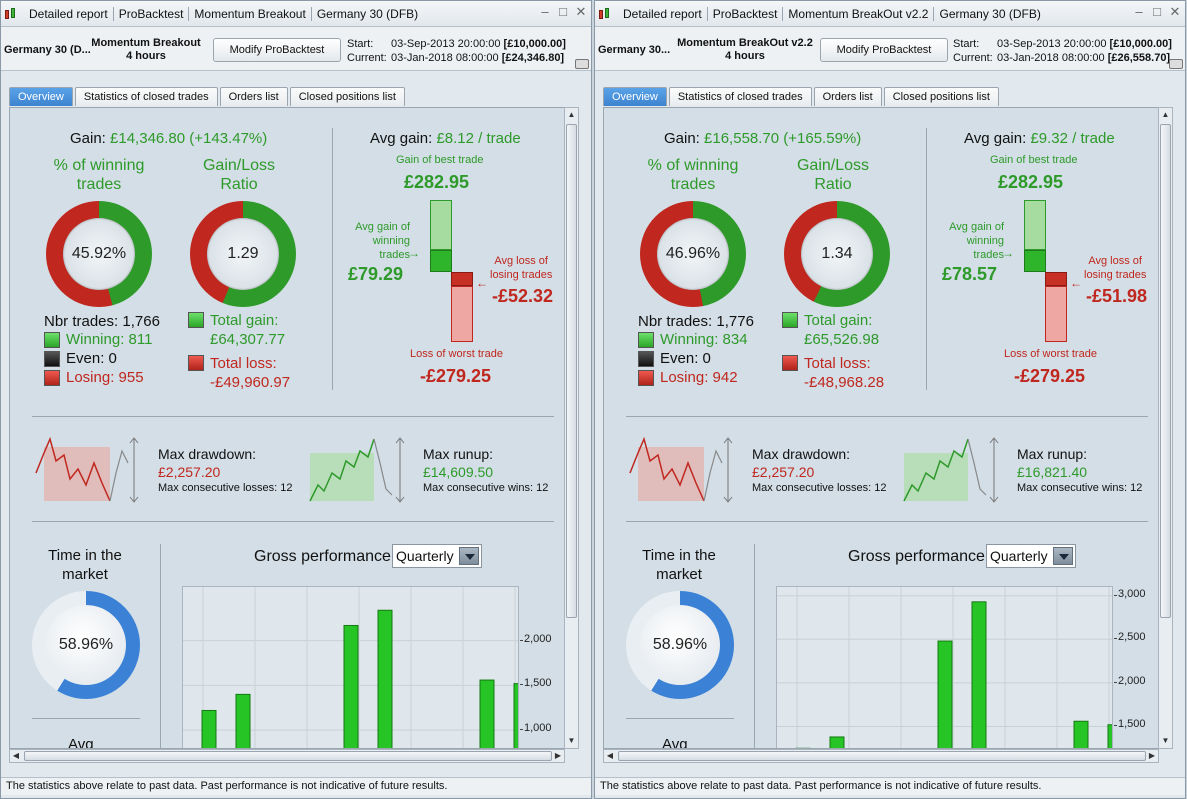  Describe the element at coordinates (425, 556) in the screenshot. I see `period-select-value: Quarterly` at that location.